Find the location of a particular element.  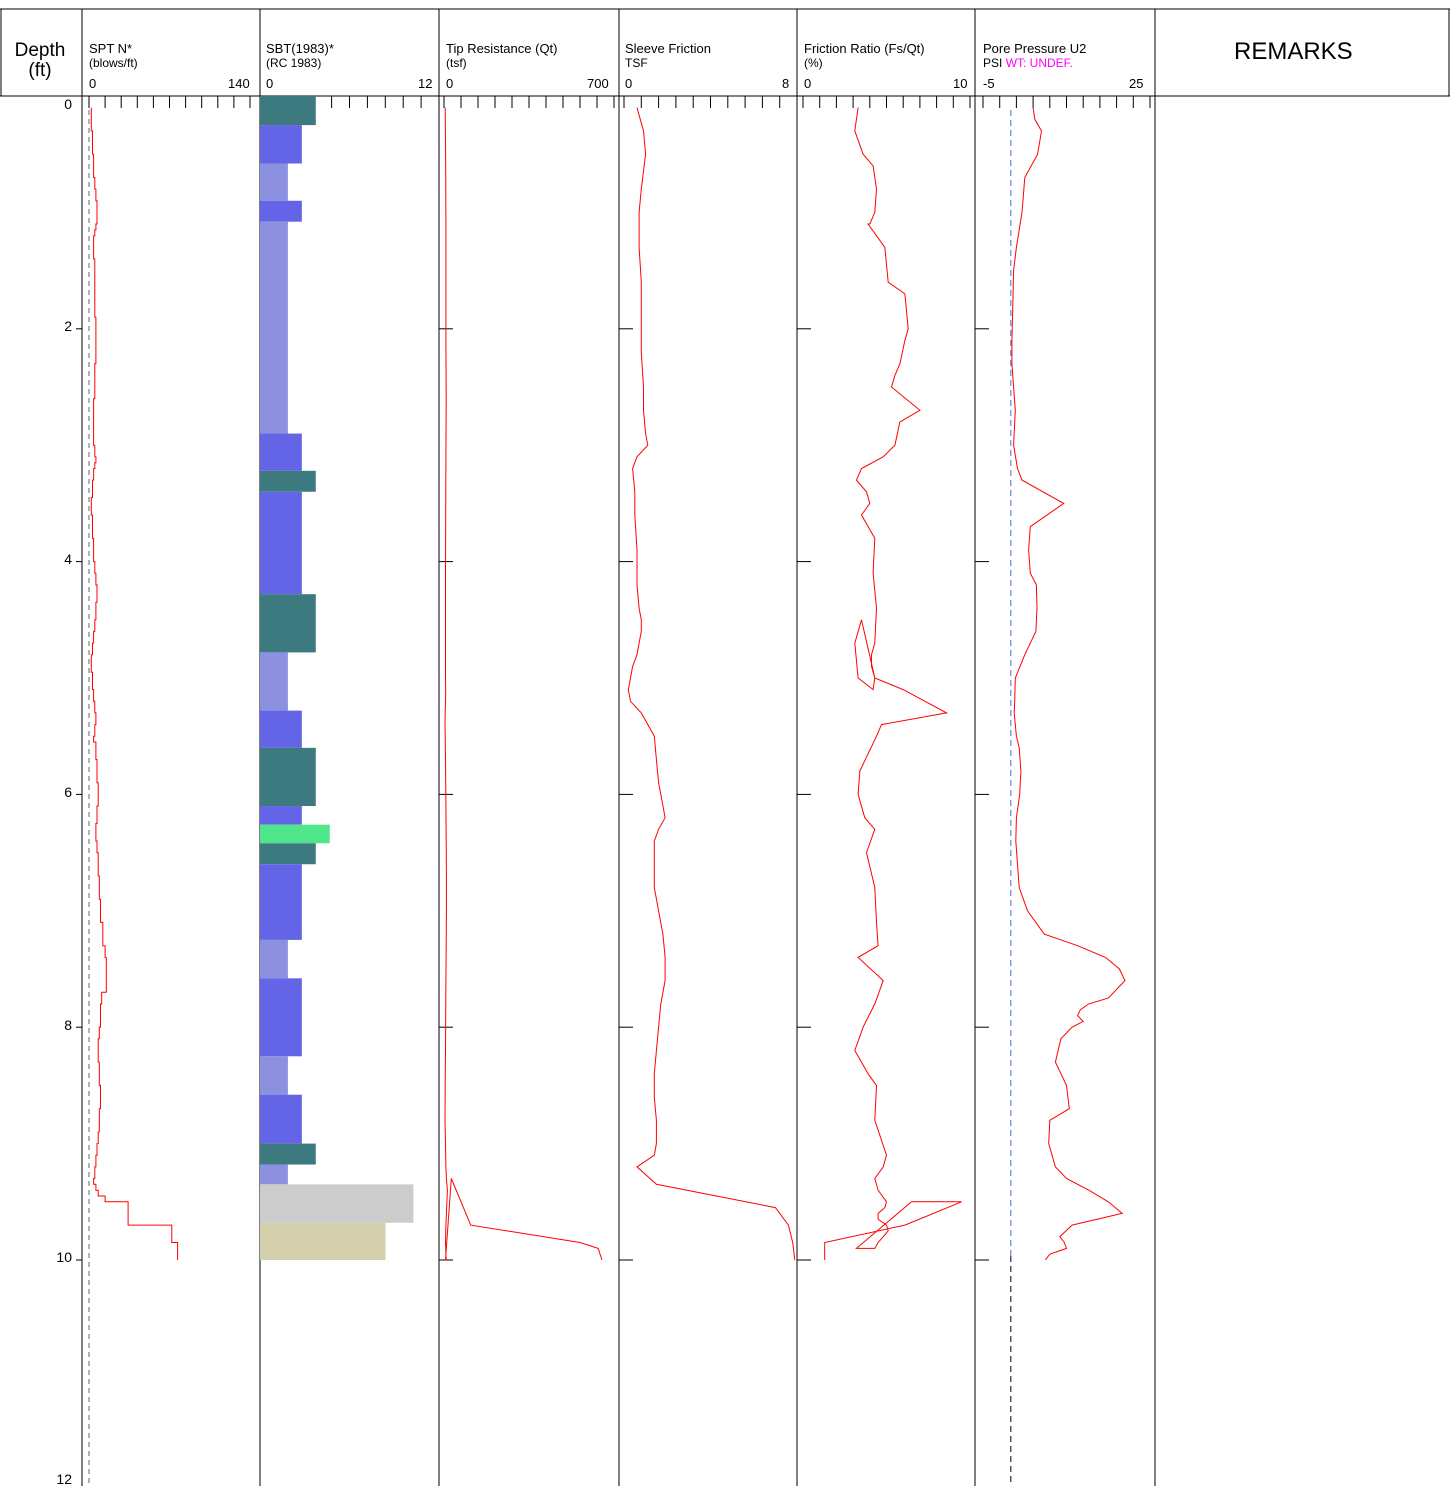

fr-max-label: 10 is located at coordinates (960, 83).